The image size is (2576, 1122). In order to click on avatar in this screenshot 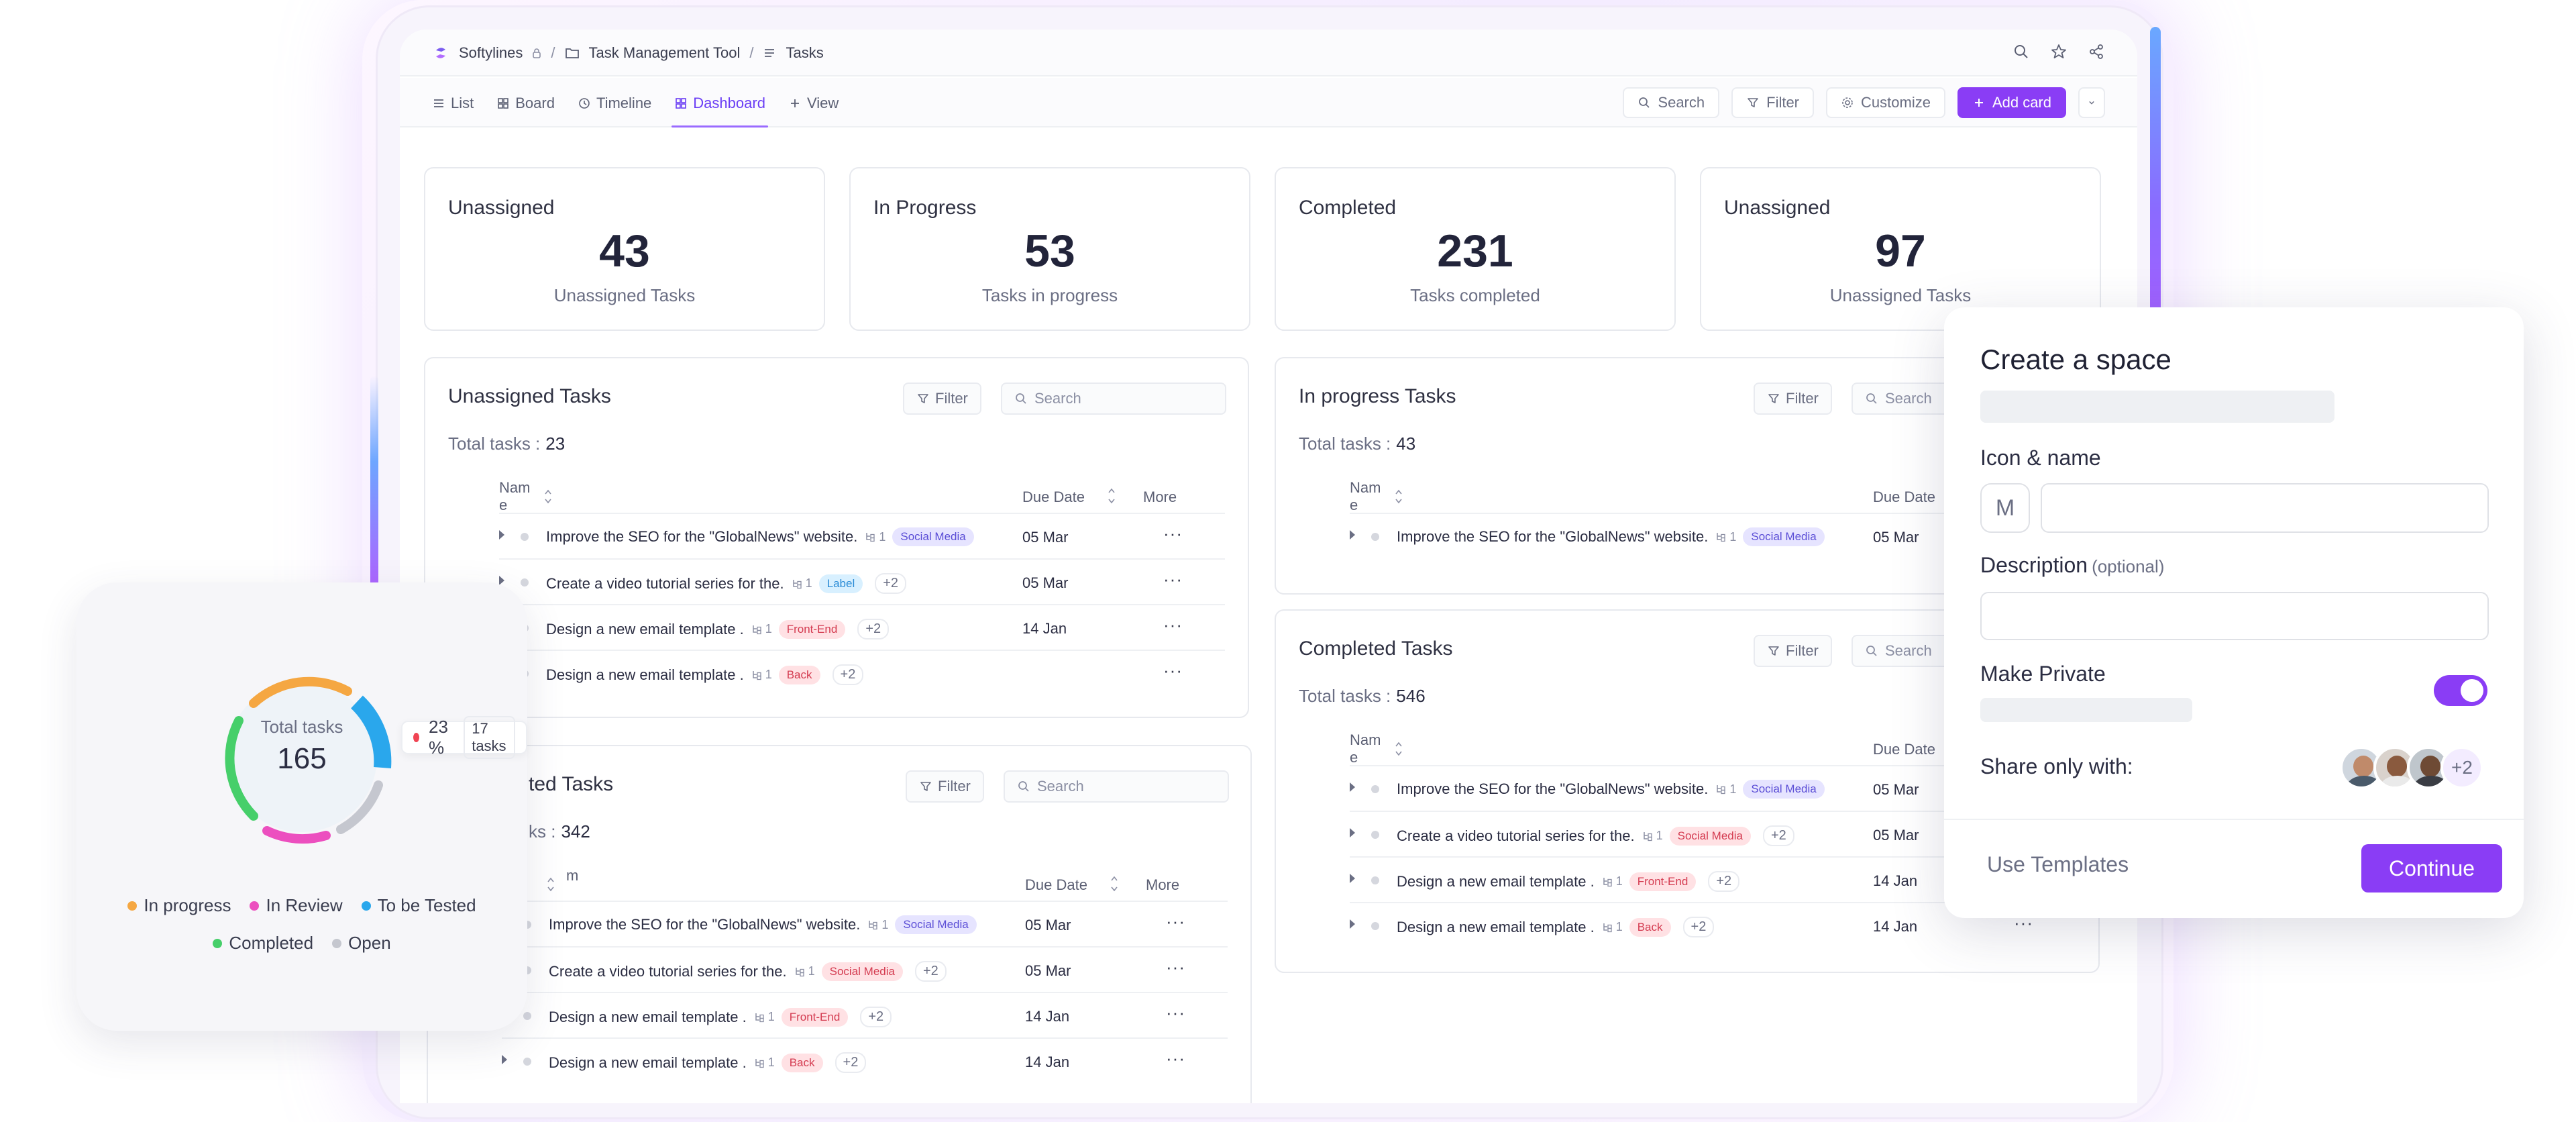, I will do `click(2394, 767)`.